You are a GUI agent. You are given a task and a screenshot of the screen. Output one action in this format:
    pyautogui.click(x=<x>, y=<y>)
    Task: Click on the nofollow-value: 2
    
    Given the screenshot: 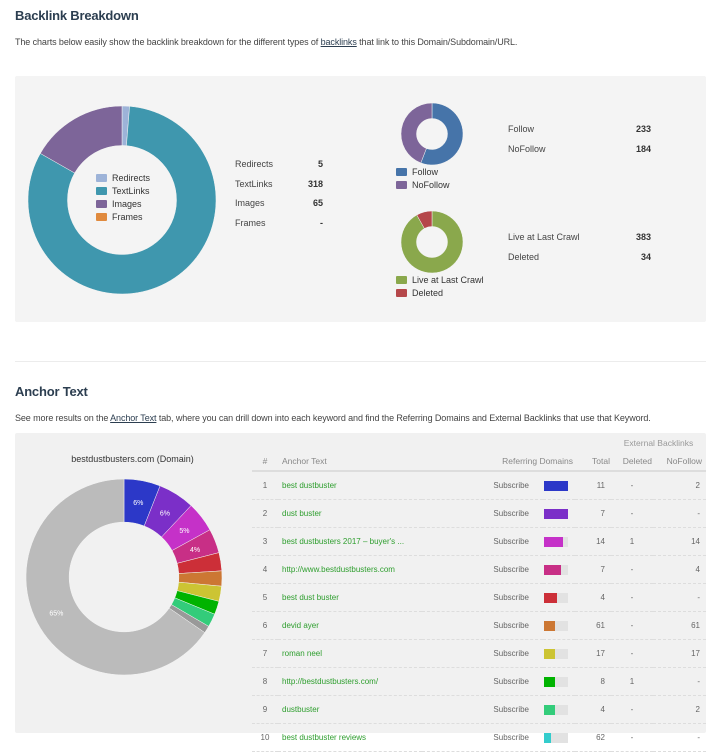 What is the action you would take?
    pyautogui.click(x=679, y=709)
    